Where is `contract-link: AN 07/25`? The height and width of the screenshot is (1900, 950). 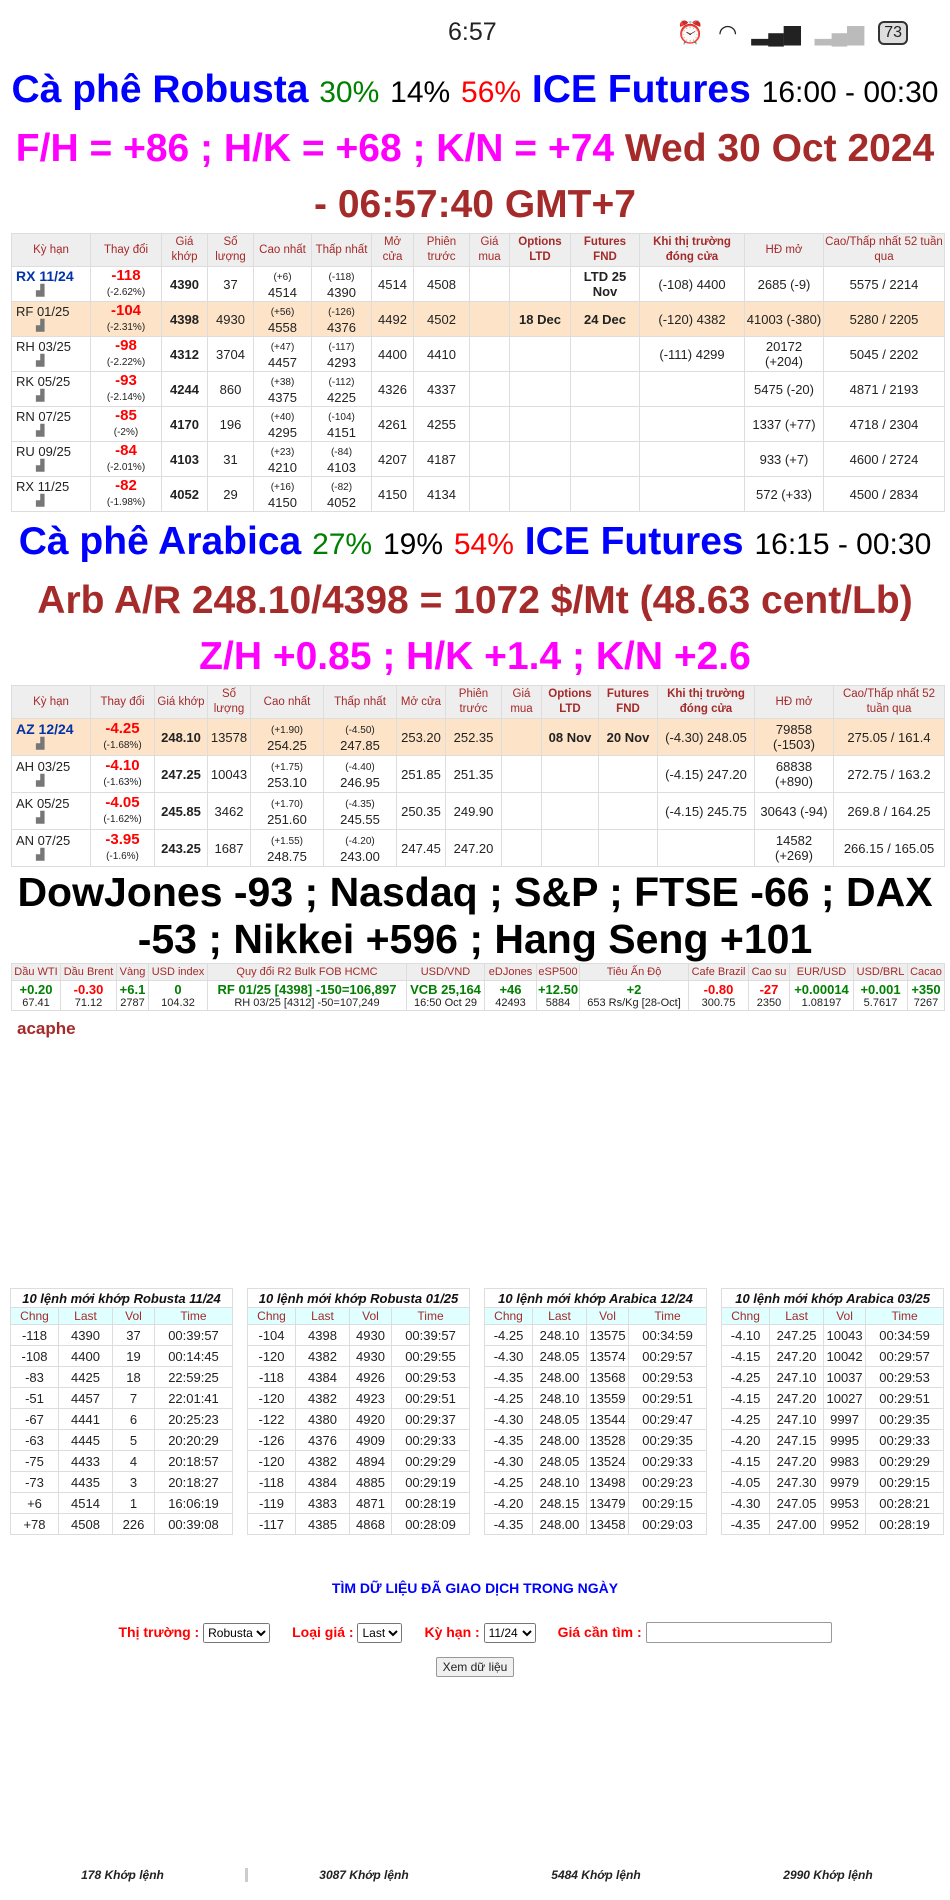 contract-link: AN 07/25 is located at coordinates (43, 840).